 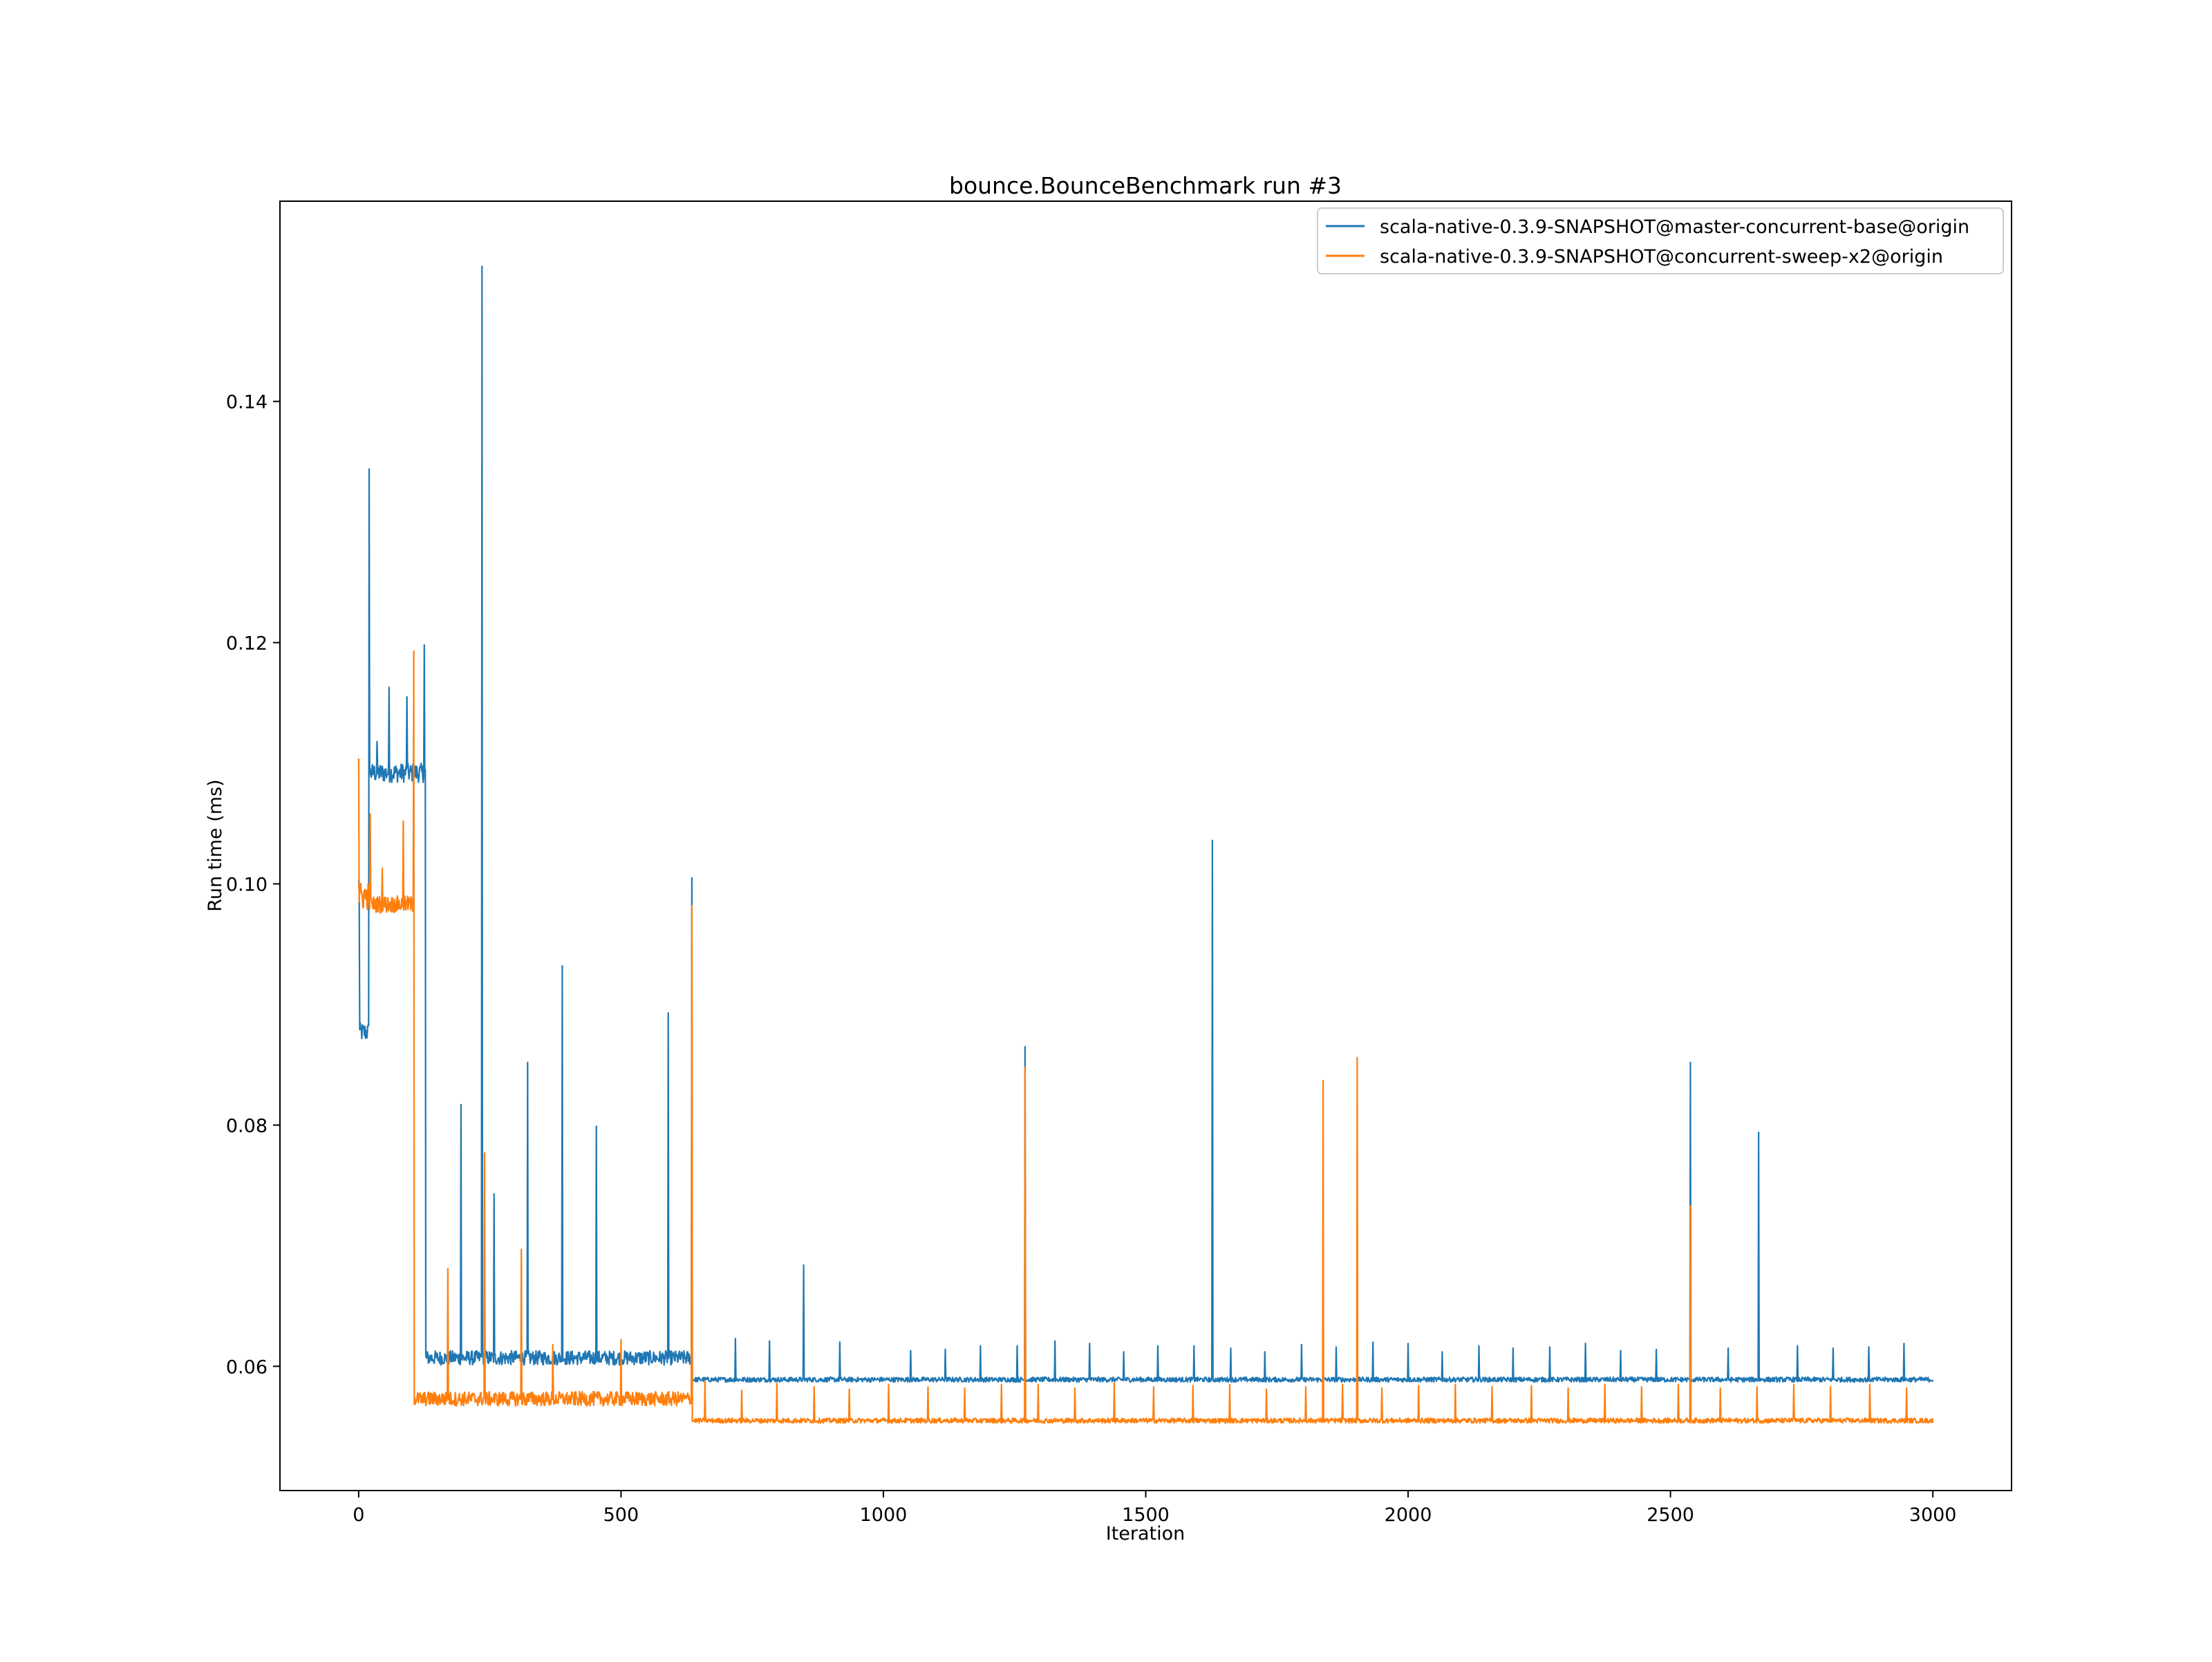 What do you see at coordinates (1145, 186) in the screenshot?
I see `chart-title: bounce.BounceBenchmark run #3` at bounding box center [1145, 186].